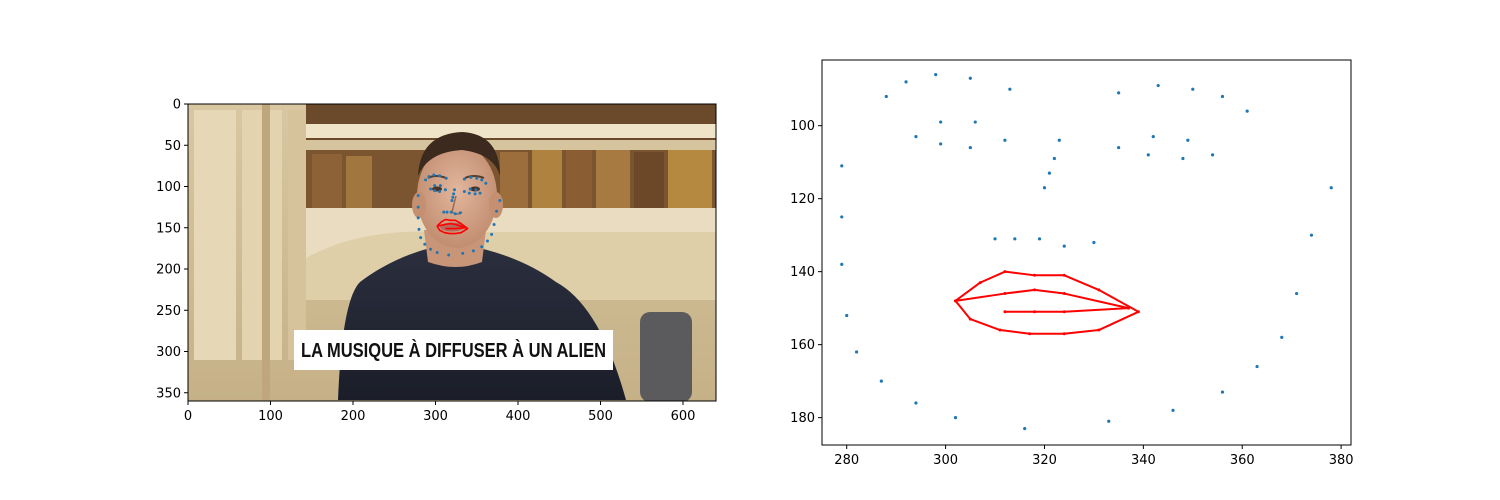  I want to click on left-landmark-overlay, so click(459, 215).